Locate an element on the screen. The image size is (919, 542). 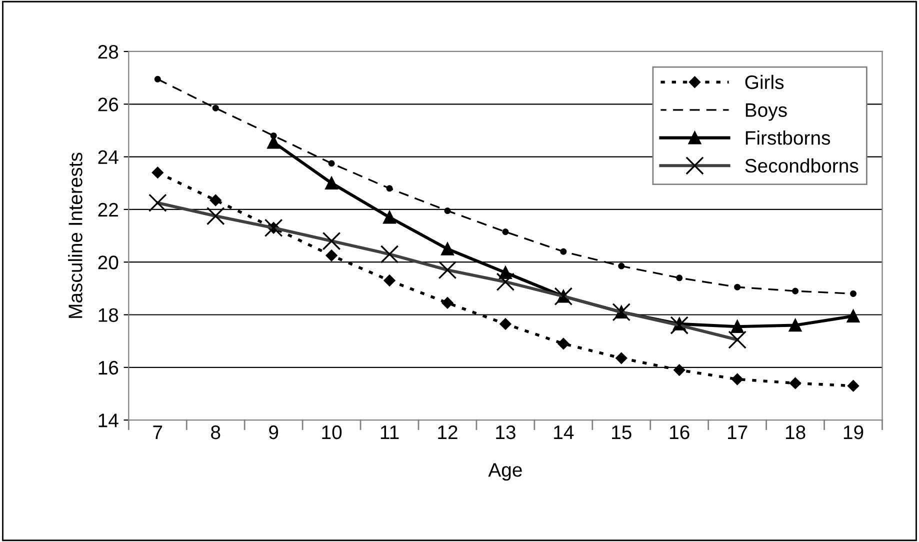
y-tick-label: 14 is located at coordinates (108, 421).